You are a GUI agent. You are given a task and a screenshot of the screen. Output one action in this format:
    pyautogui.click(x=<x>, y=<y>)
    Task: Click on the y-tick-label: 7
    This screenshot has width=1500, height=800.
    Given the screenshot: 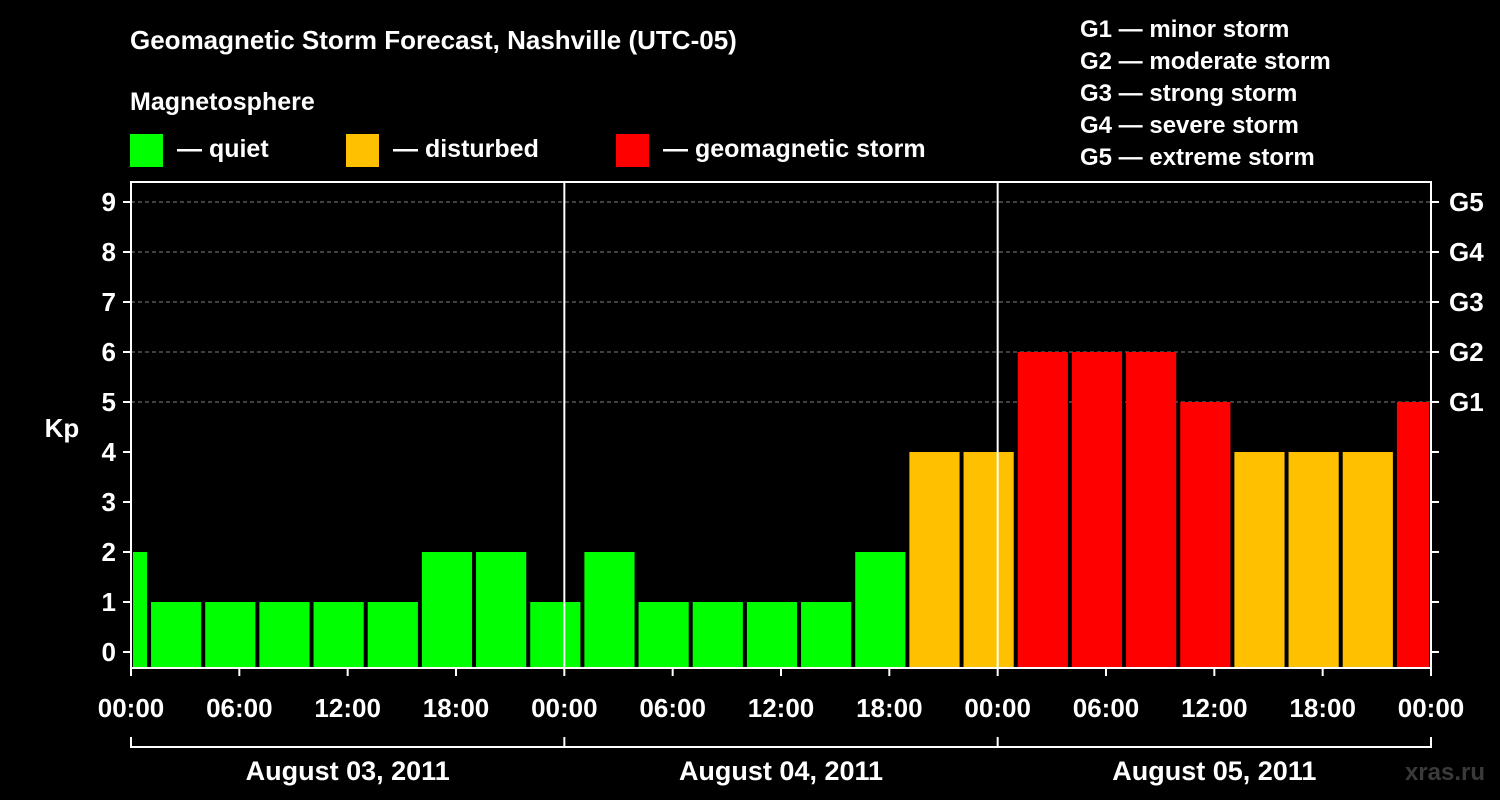 What is the action you would take?
    pyautogui.click(x=109, y=302)
    